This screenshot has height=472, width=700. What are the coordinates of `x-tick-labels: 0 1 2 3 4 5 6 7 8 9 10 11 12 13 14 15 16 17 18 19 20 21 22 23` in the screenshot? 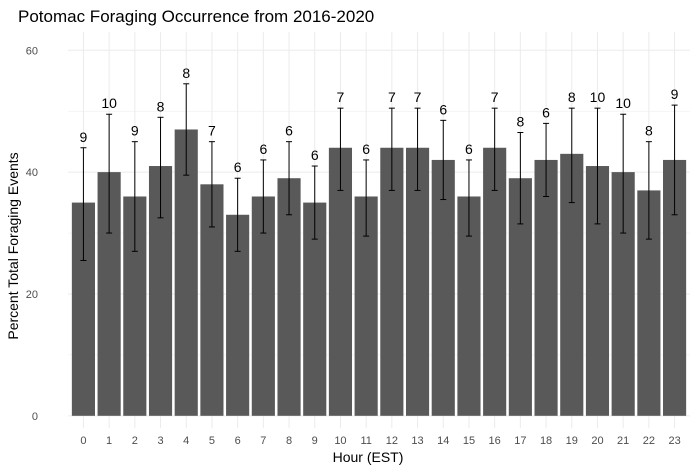 It's located at (380, 441).